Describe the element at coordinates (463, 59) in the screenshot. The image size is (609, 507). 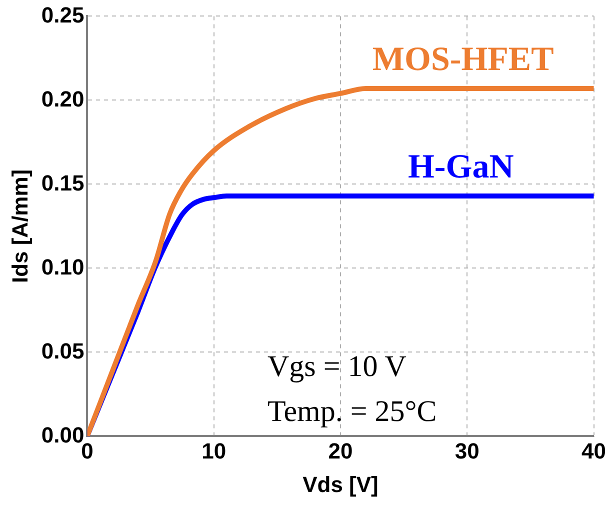
I see `series-label: MOS-HFET` at that location.